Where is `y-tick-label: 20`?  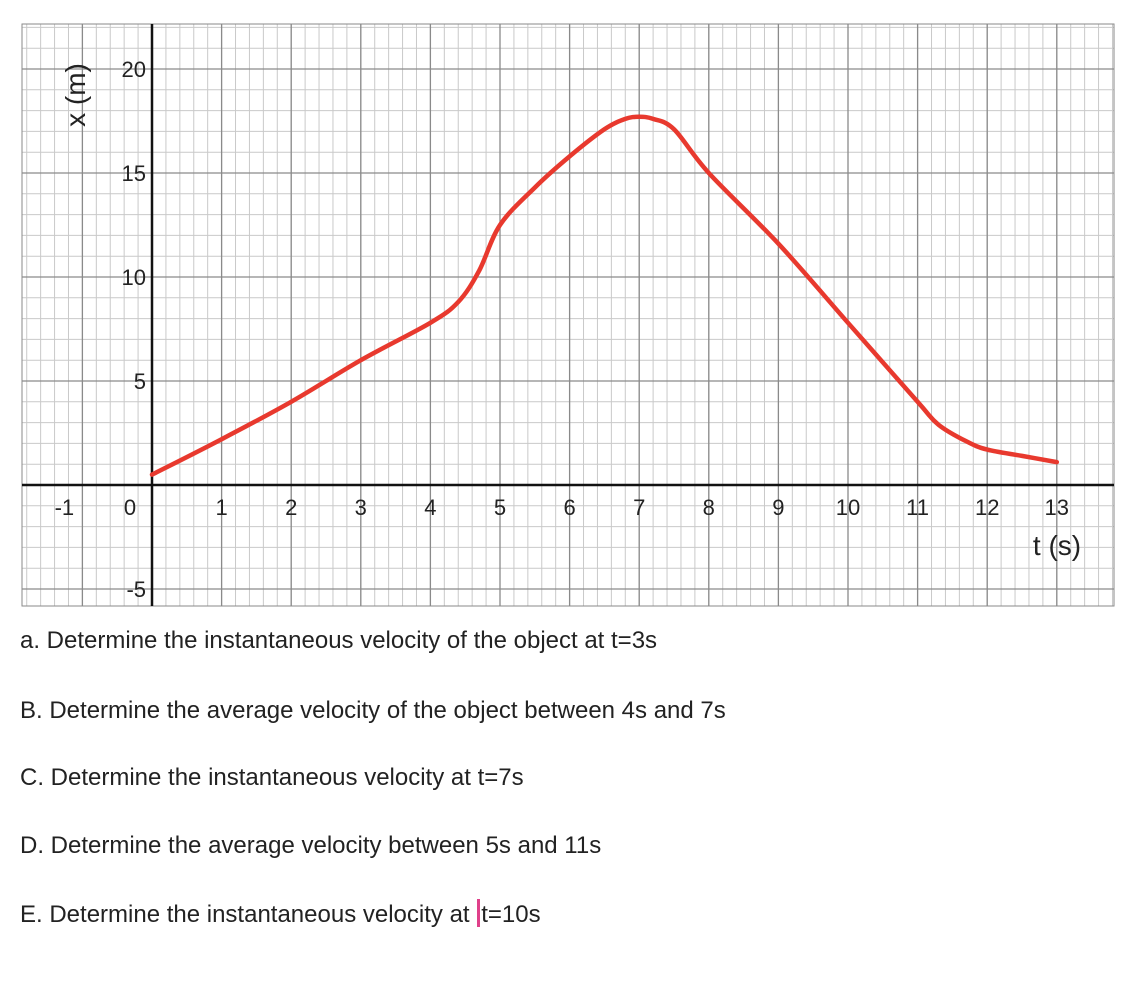
y-tick-label: 20 is located at coordinates (134, 69).